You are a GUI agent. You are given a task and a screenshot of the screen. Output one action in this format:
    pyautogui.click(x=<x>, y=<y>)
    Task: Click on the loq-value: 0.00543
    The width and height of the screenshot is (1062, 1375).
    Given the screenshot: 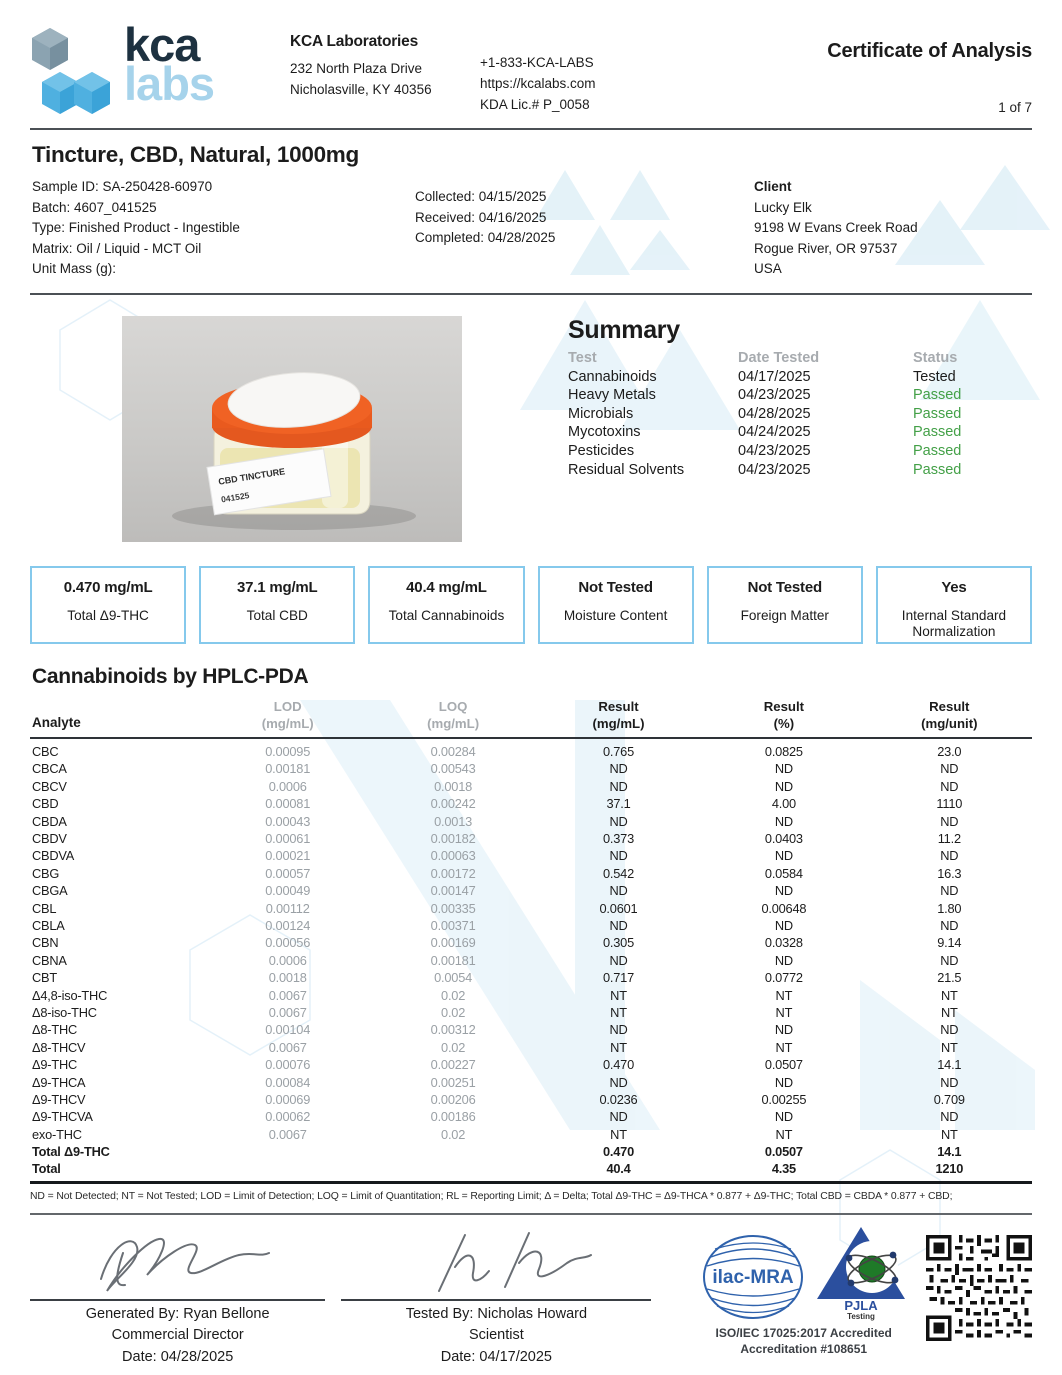 What is the action you would take?
    pyautogui.click(x=453, y=769)
    